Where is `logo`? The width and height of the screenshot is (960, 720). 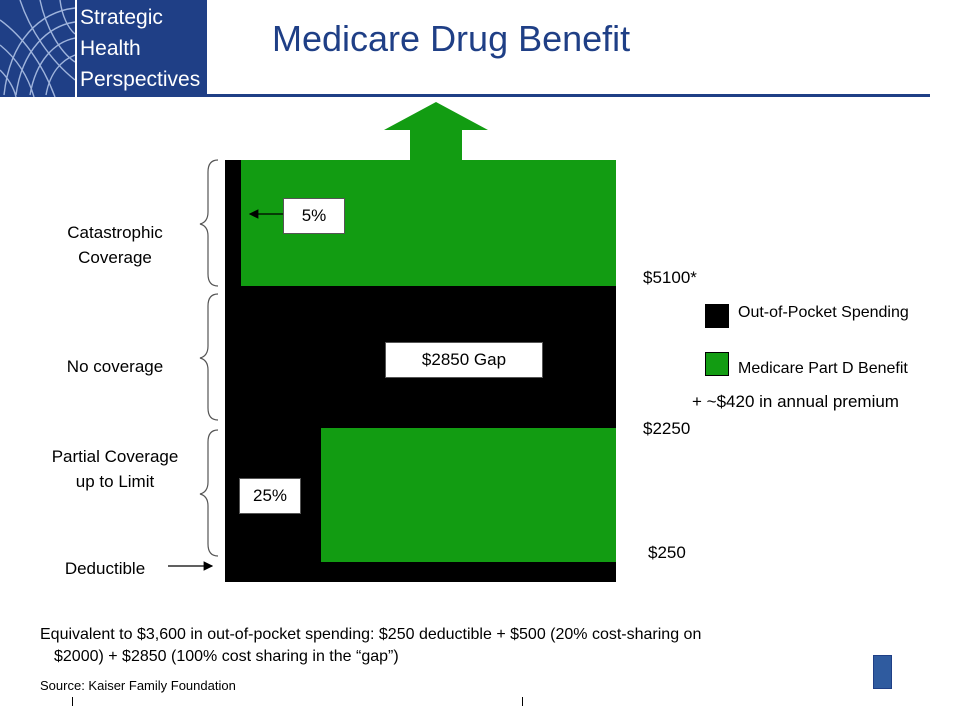
logo is located at coordinates (103, 48).